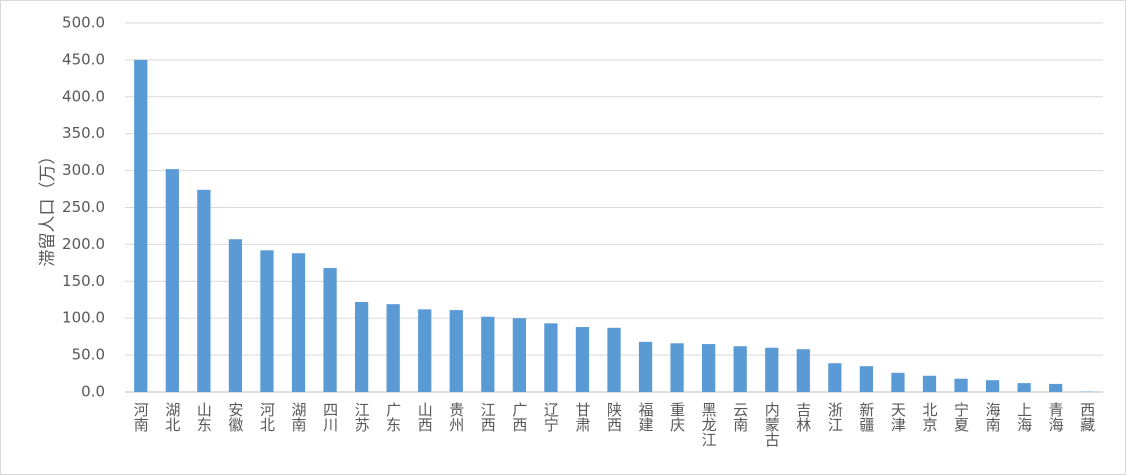 The height and width of the screenshot is (475, 1126). I want to click on y-tick-label: 500.0, so click(83, 23).